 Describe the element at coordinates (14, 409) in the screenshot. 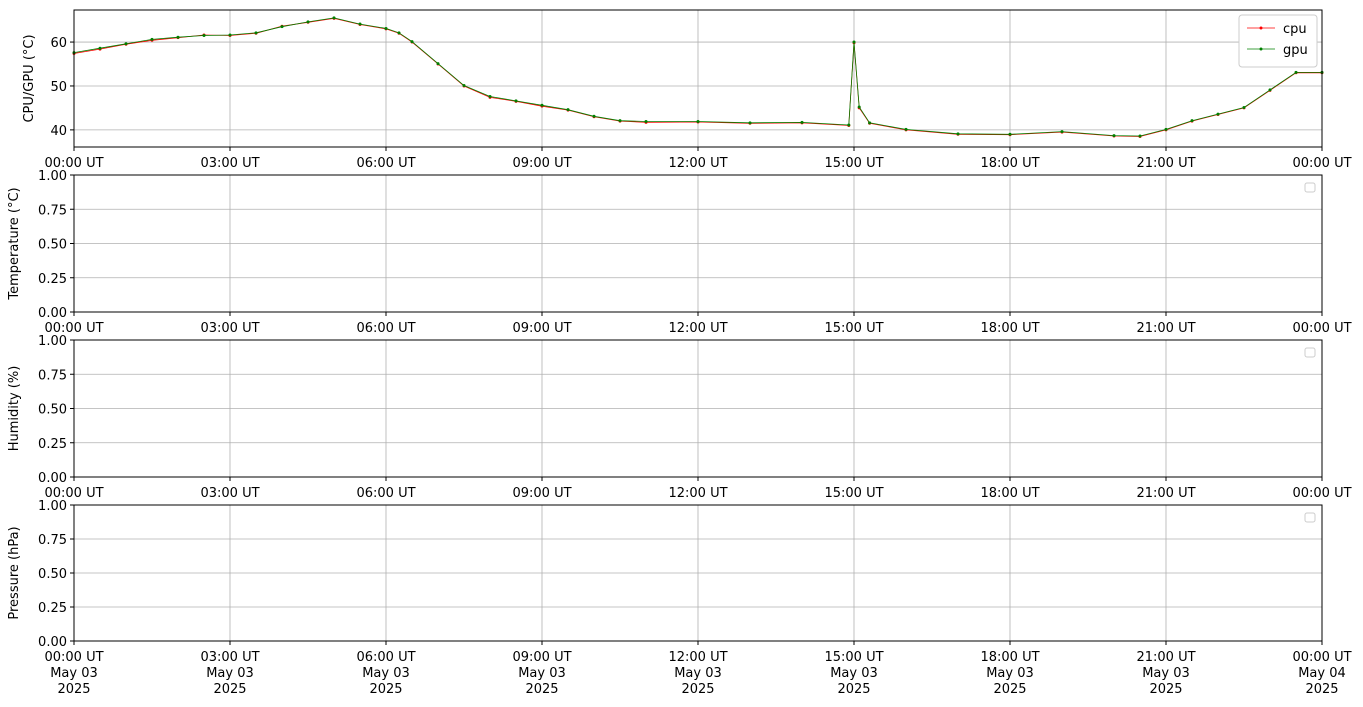

I see `y-axis-label: Humidity (%)` at that location.